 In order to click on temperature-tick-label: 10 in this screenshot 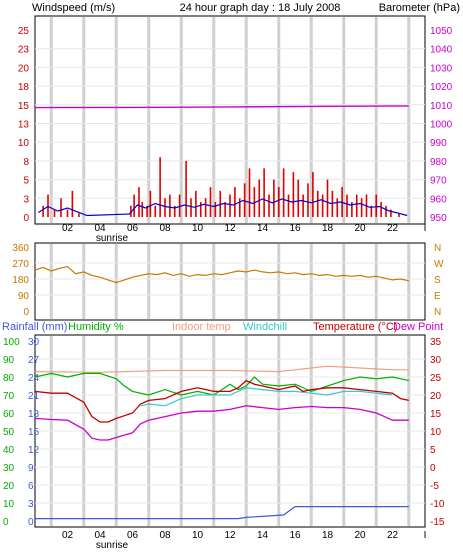, I will do `click(436, 432)`.